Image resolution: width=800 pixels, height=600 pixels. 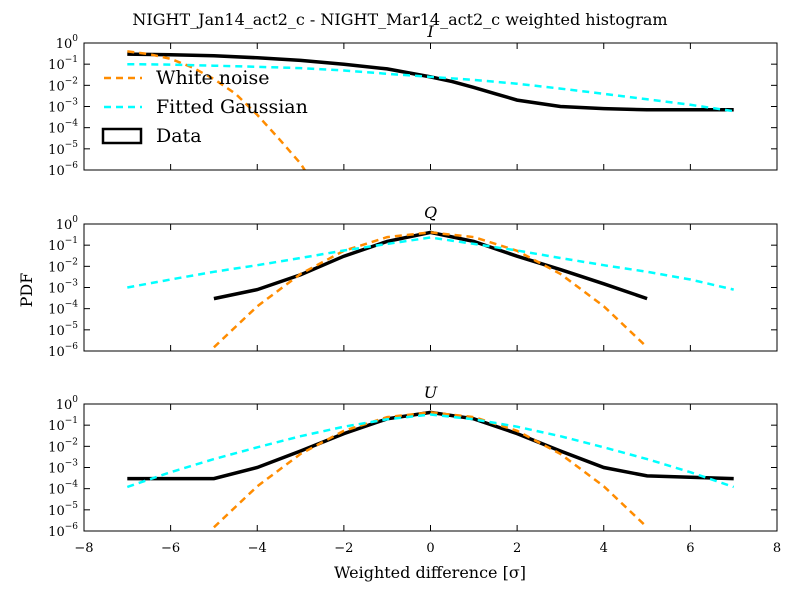 What do you see at coordinates (213, 78) in the screenshot?
I see `legend-label: White noise` at bounding box center [213, 78].